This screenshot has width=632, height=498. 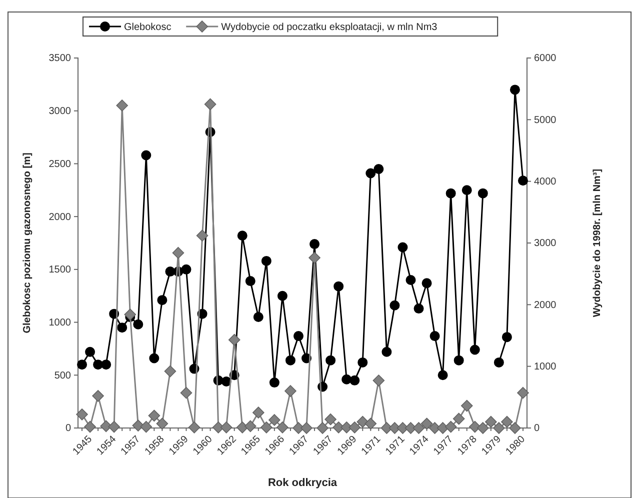 I want to click on y-tick-label: 1000, so click(x=60, y=322).